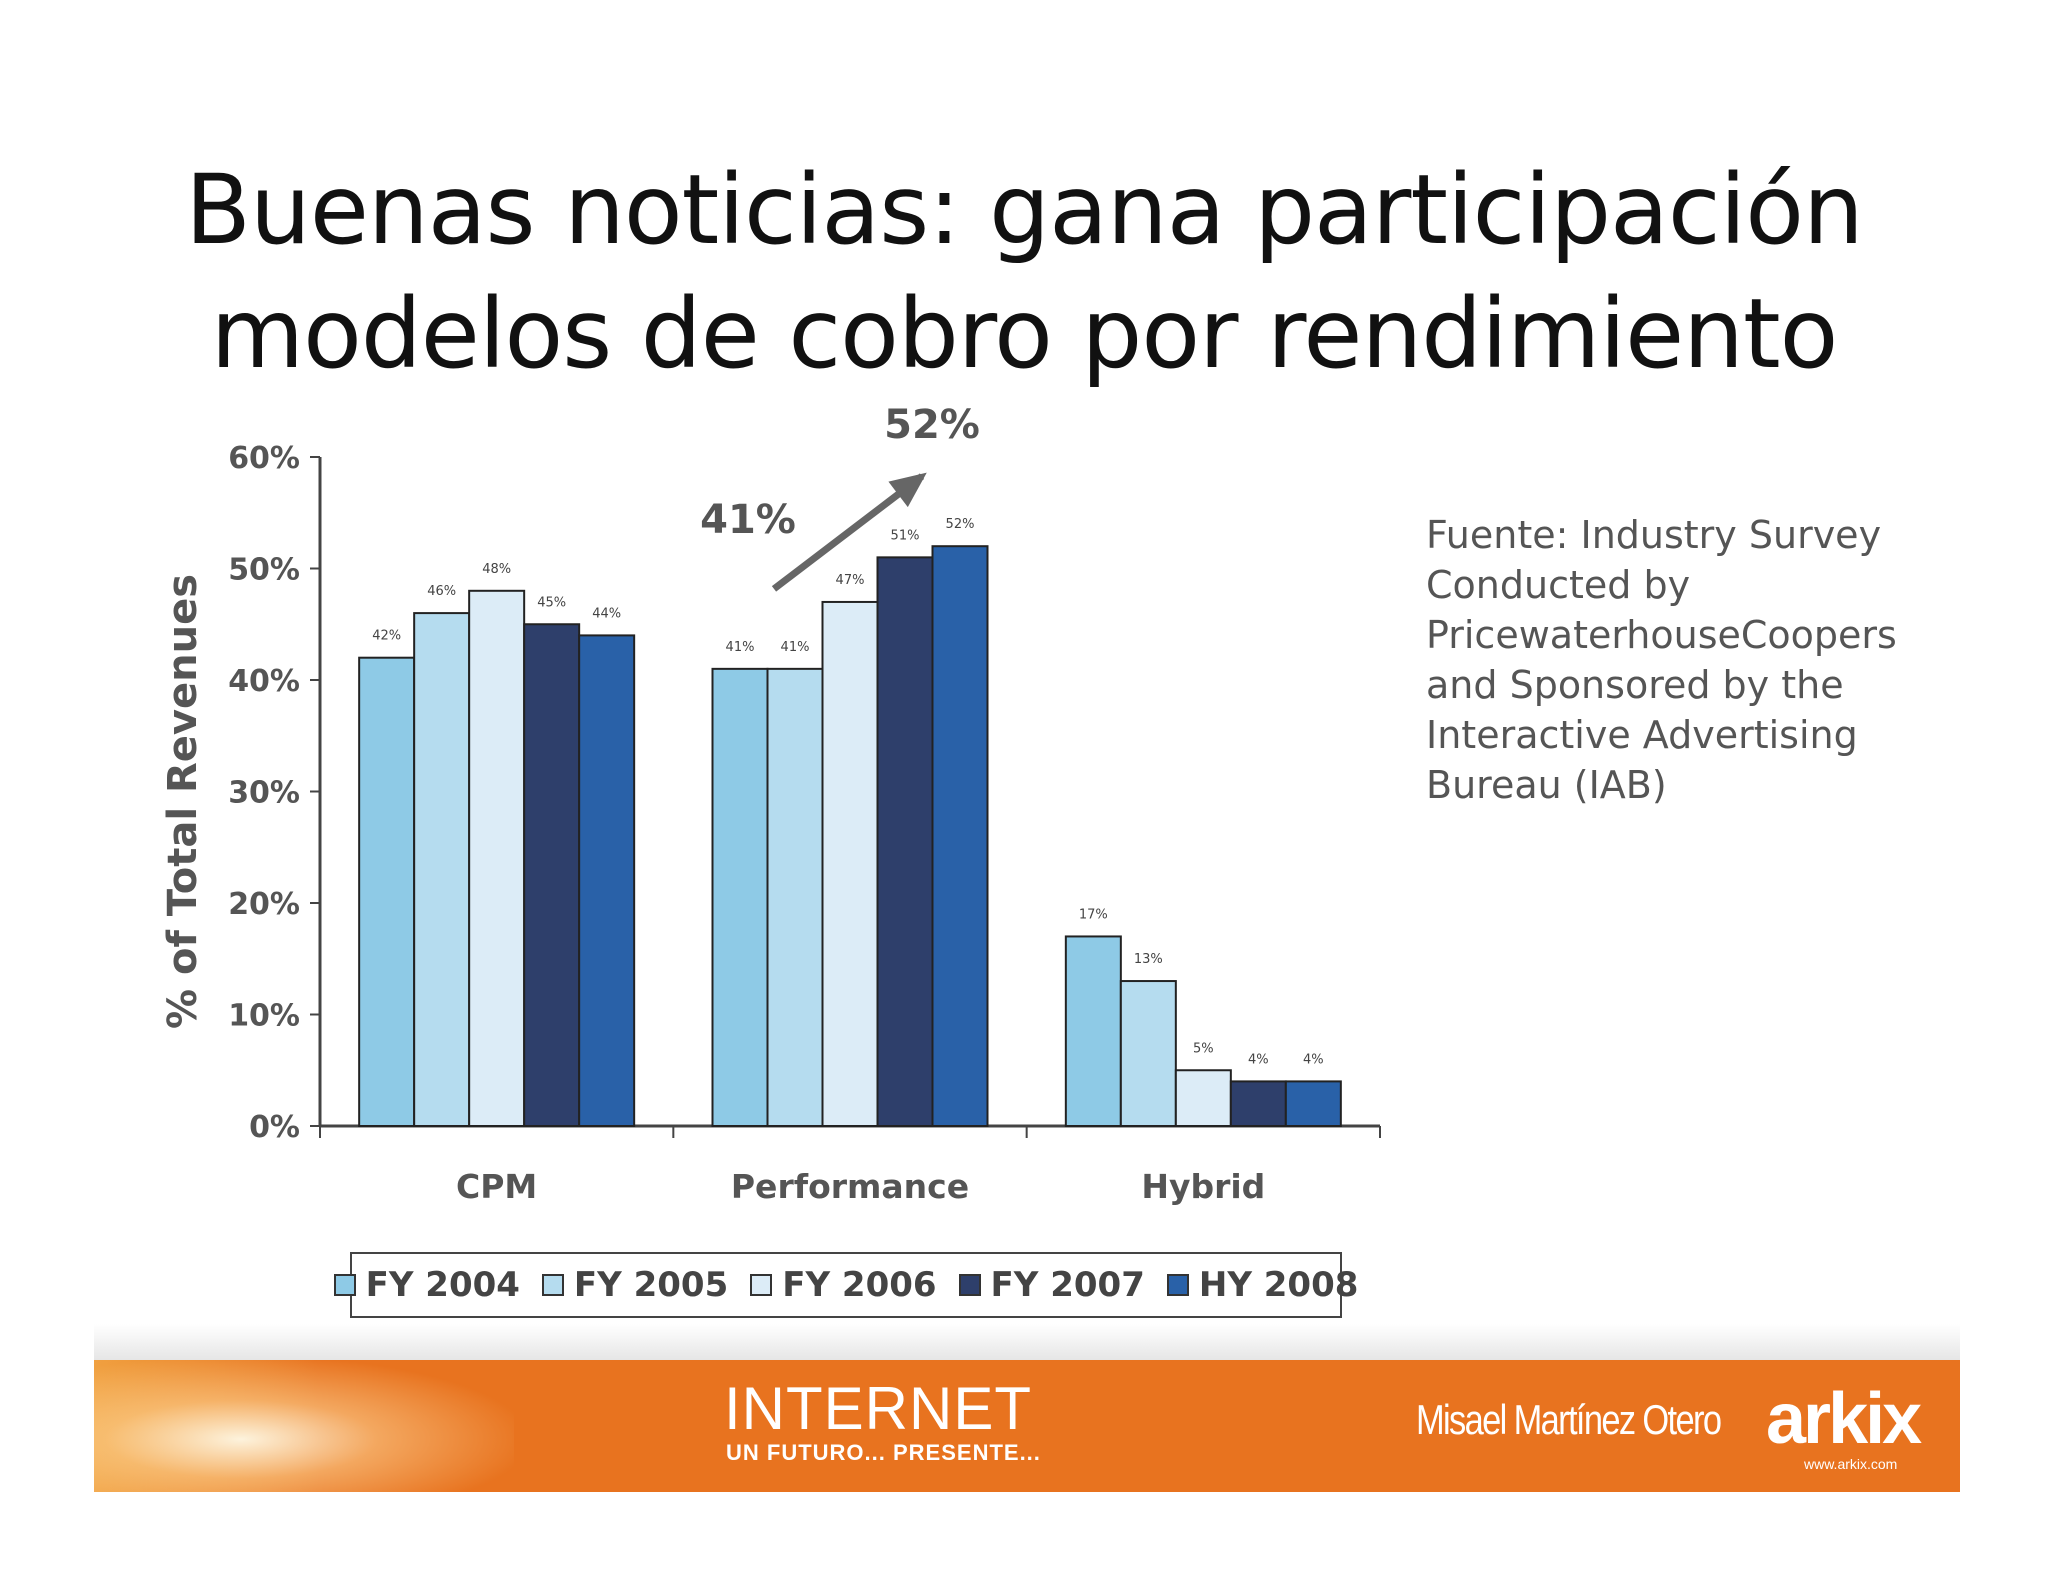 The height and width of the screenshot is (1582, 2048). I want to click on legend-item: FY 2005, so click(635, 1285).